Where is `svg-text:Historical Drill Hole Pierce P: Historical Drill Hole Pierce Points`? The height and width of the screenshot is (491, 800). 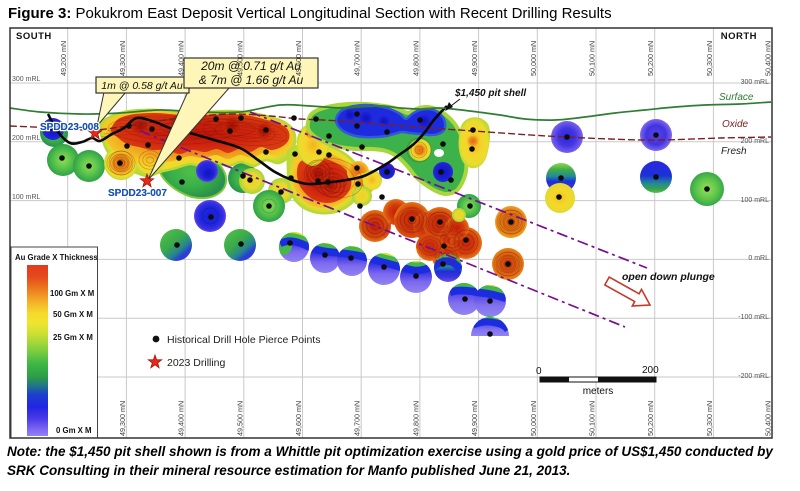
svg-text:Historical Drill Hole Pierce P: Historical Drill Hole Pierce Points is located at coordinates (243, 340).